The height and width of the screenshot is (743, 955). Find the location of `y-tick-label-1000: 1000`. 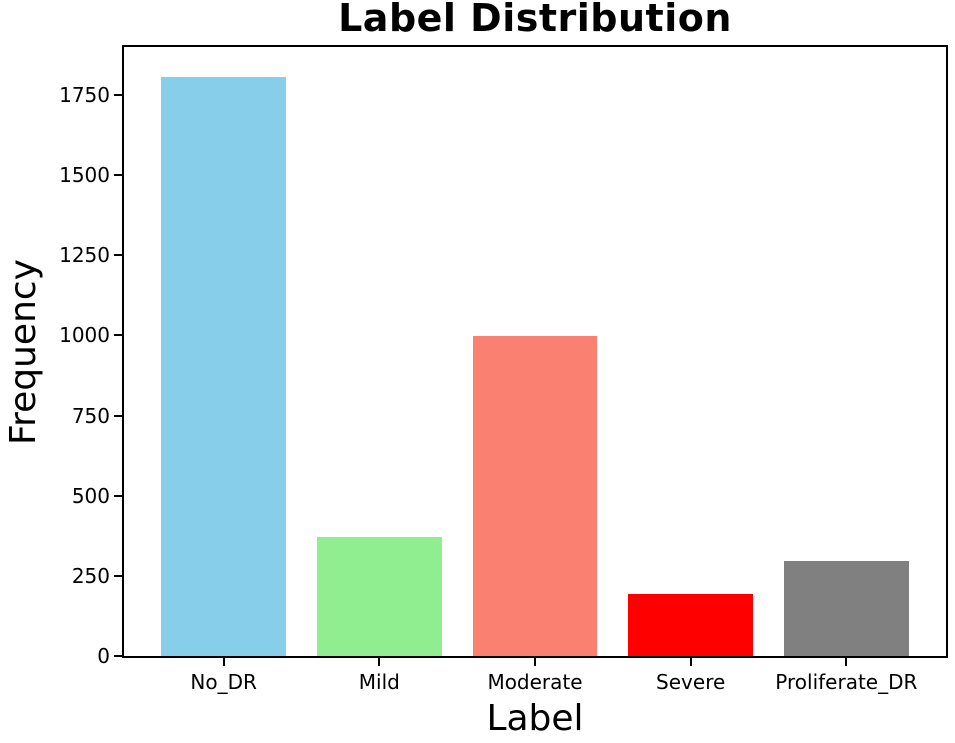

y-tick-label-1000: 1000 is located at coordinates (84, 335).